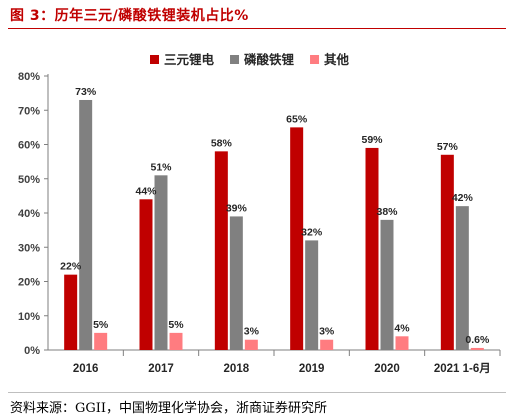 The image size is (508, 420). I want to click on x-tick-label: 2017, so click(161, 369).